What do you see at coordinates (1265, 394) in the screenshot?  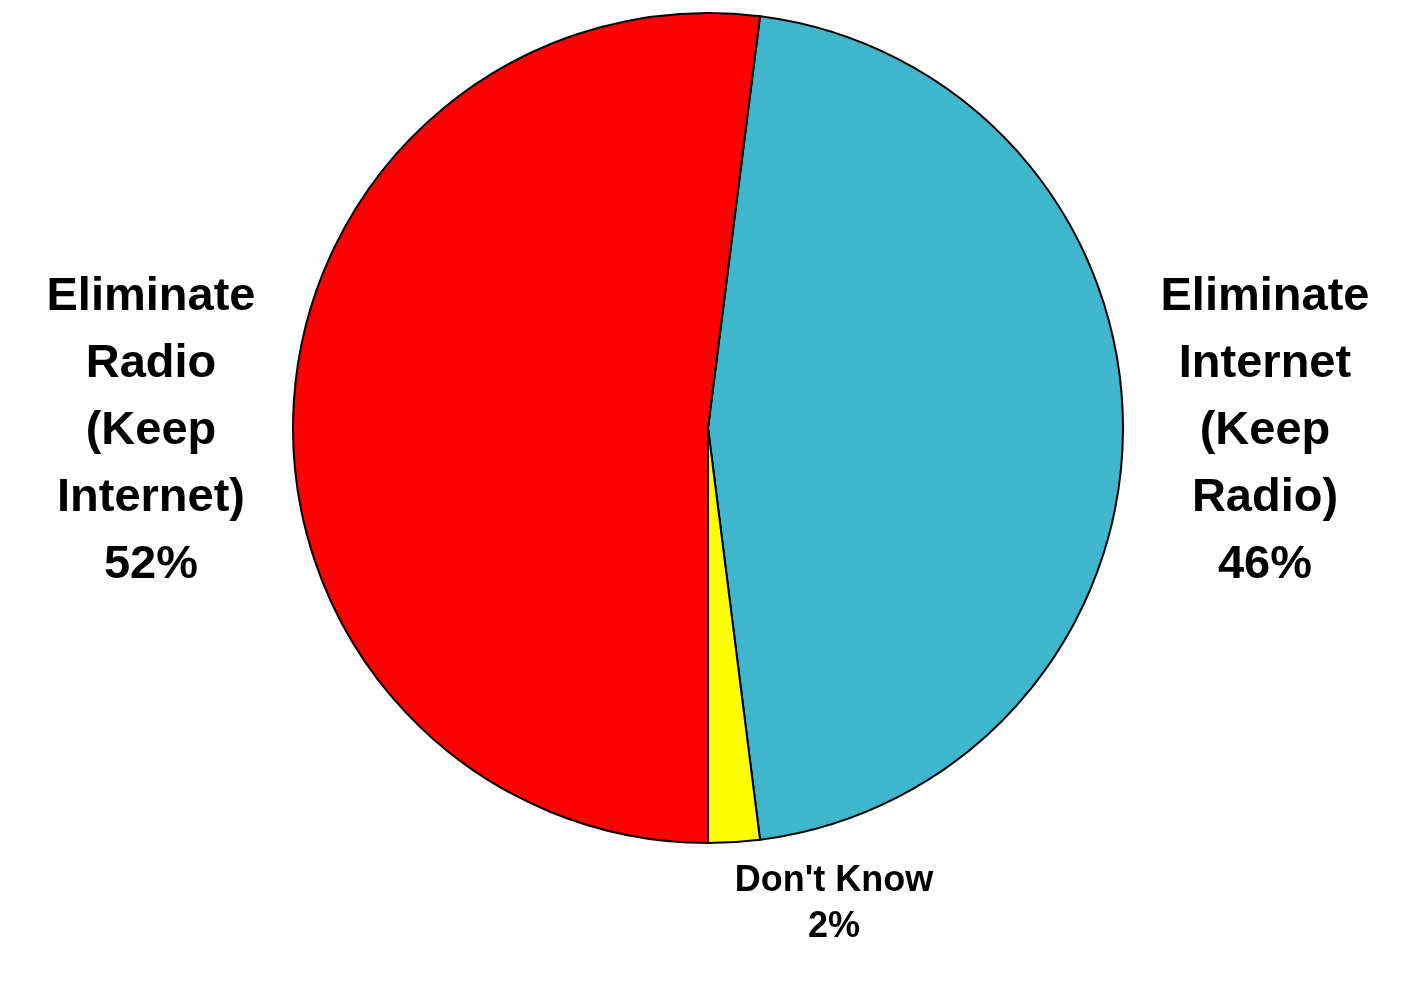 I see `slice-label: Eliminate Internet (Keep Radio)` at bounding box center [1265, 394].